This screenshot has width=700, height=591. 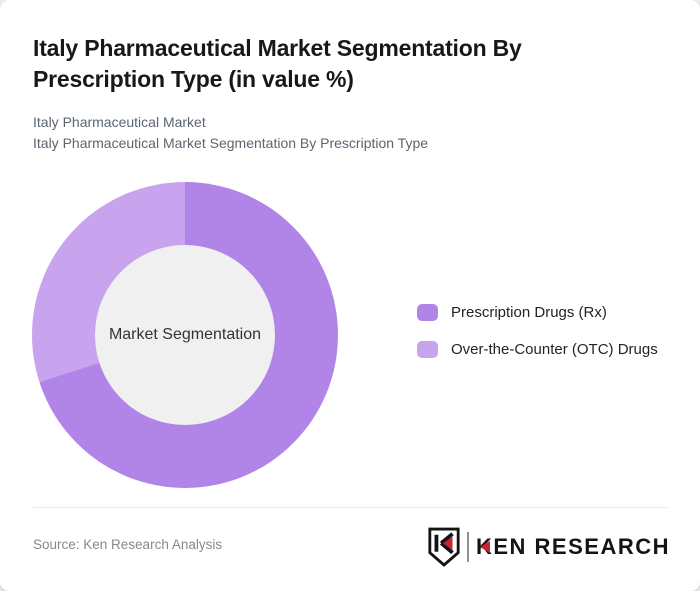 I want to click on red-triangle-icon, so click(x=485, y=547).